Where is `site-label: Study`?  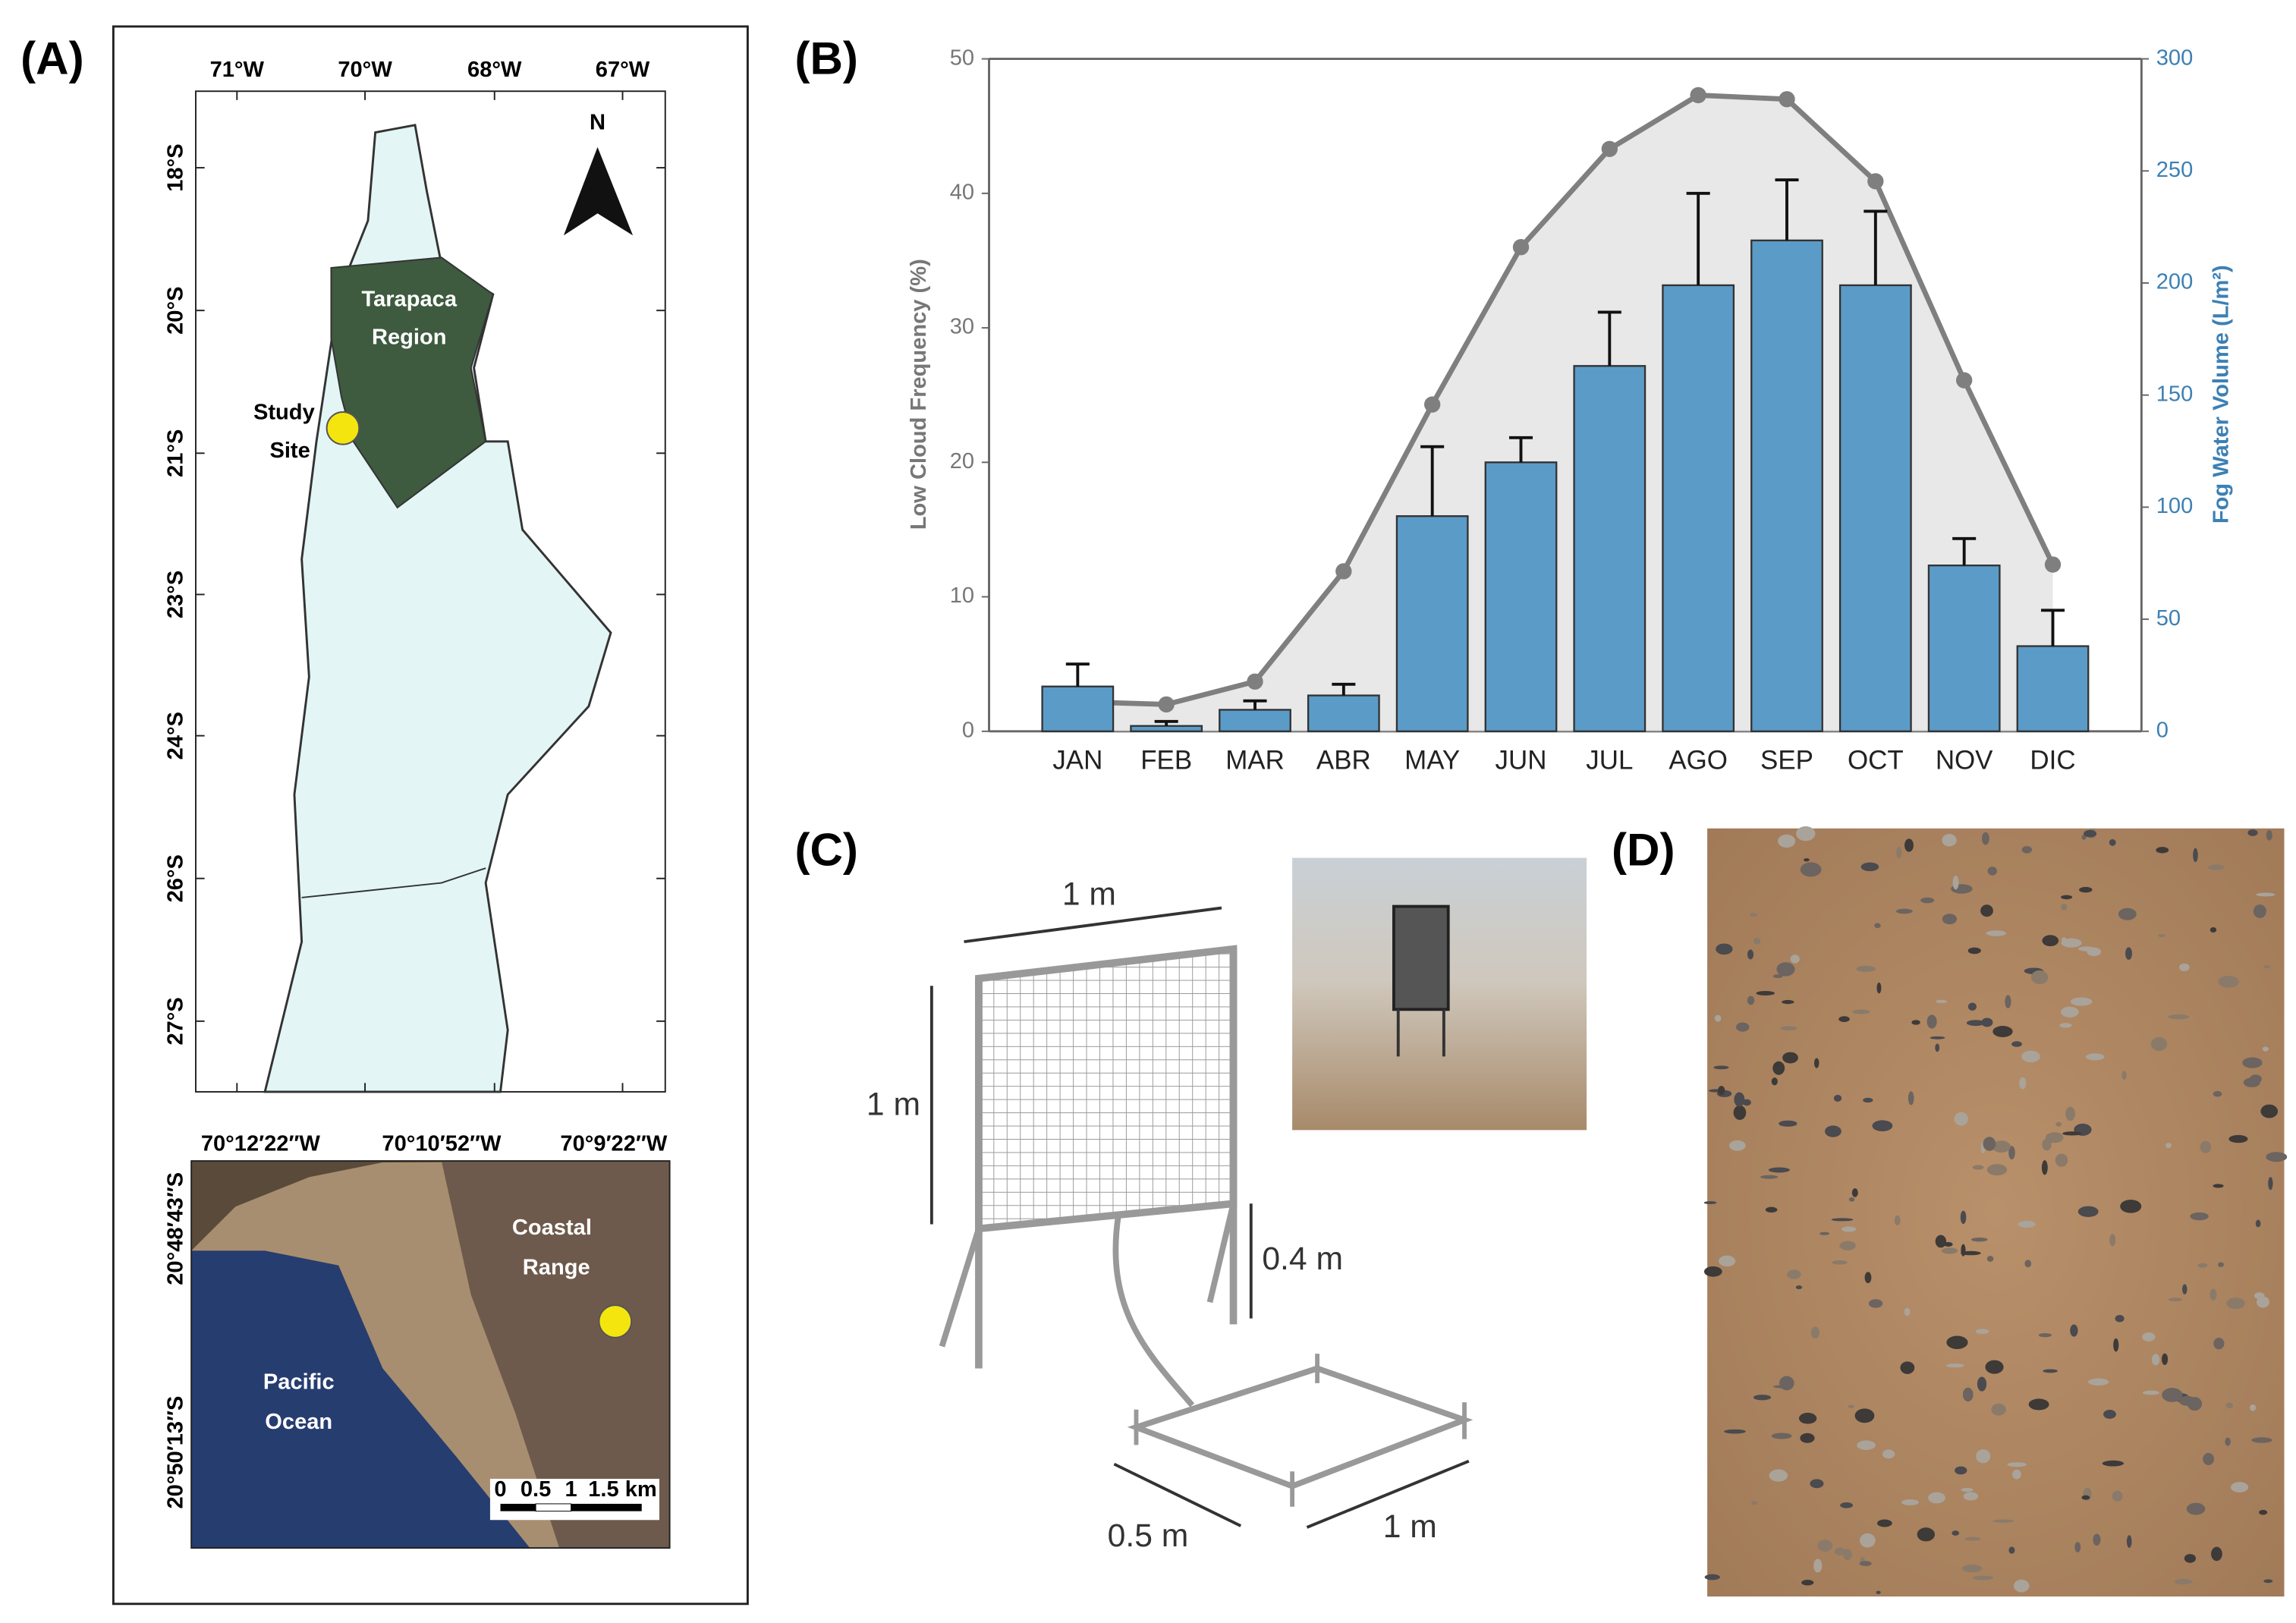
site-label: Study is located at coordinates (284, 413).